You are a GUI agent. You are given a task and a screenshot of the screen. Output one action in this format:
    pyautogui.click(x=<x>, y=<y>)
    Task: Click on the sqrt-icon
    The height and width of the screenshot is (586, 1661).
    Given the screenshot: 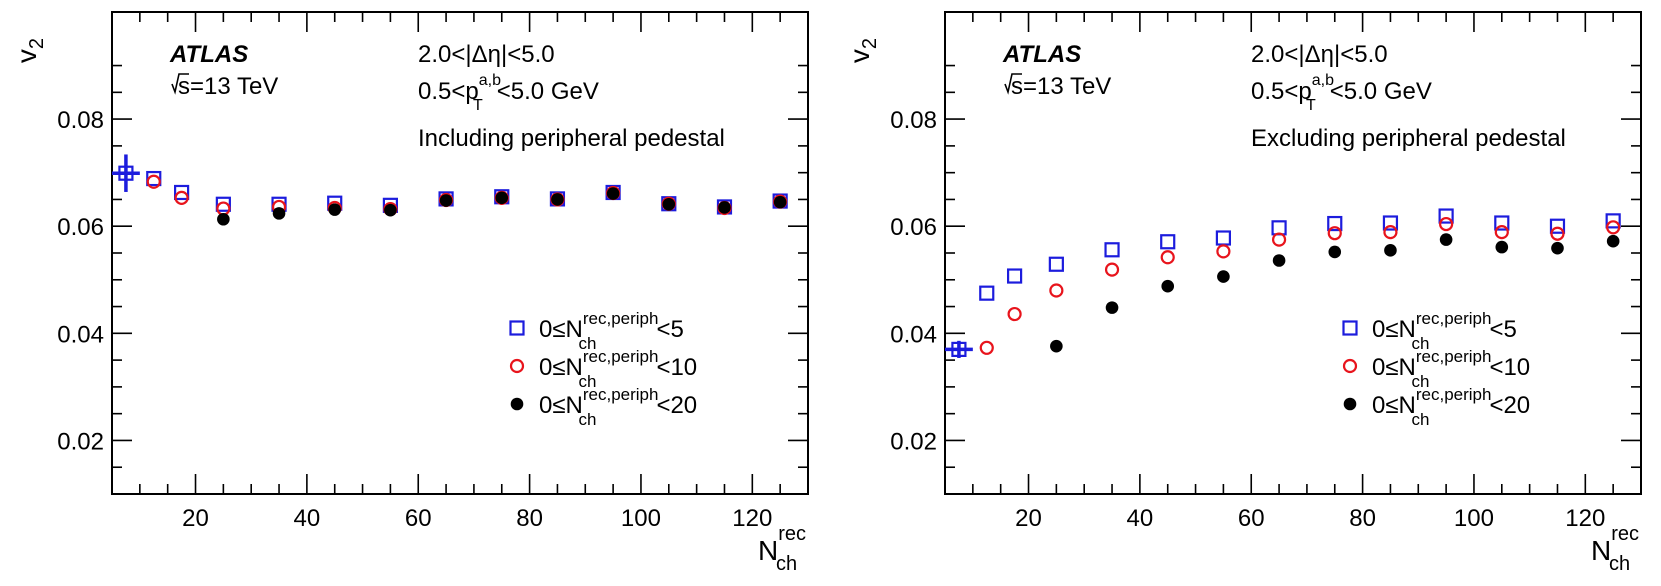 What is the action you would take?
    pyautogui.click(x=1013, y=84)
    